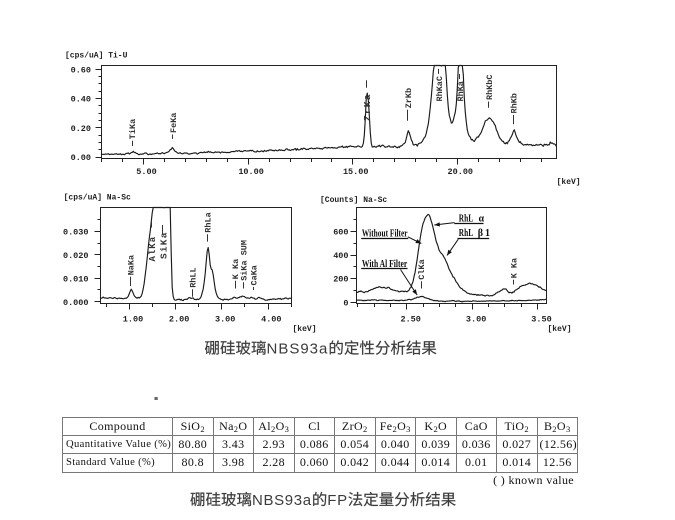 The width and height of the screenshot is (675, 520). I want to click on svg-text: FP, so click(337, 500).